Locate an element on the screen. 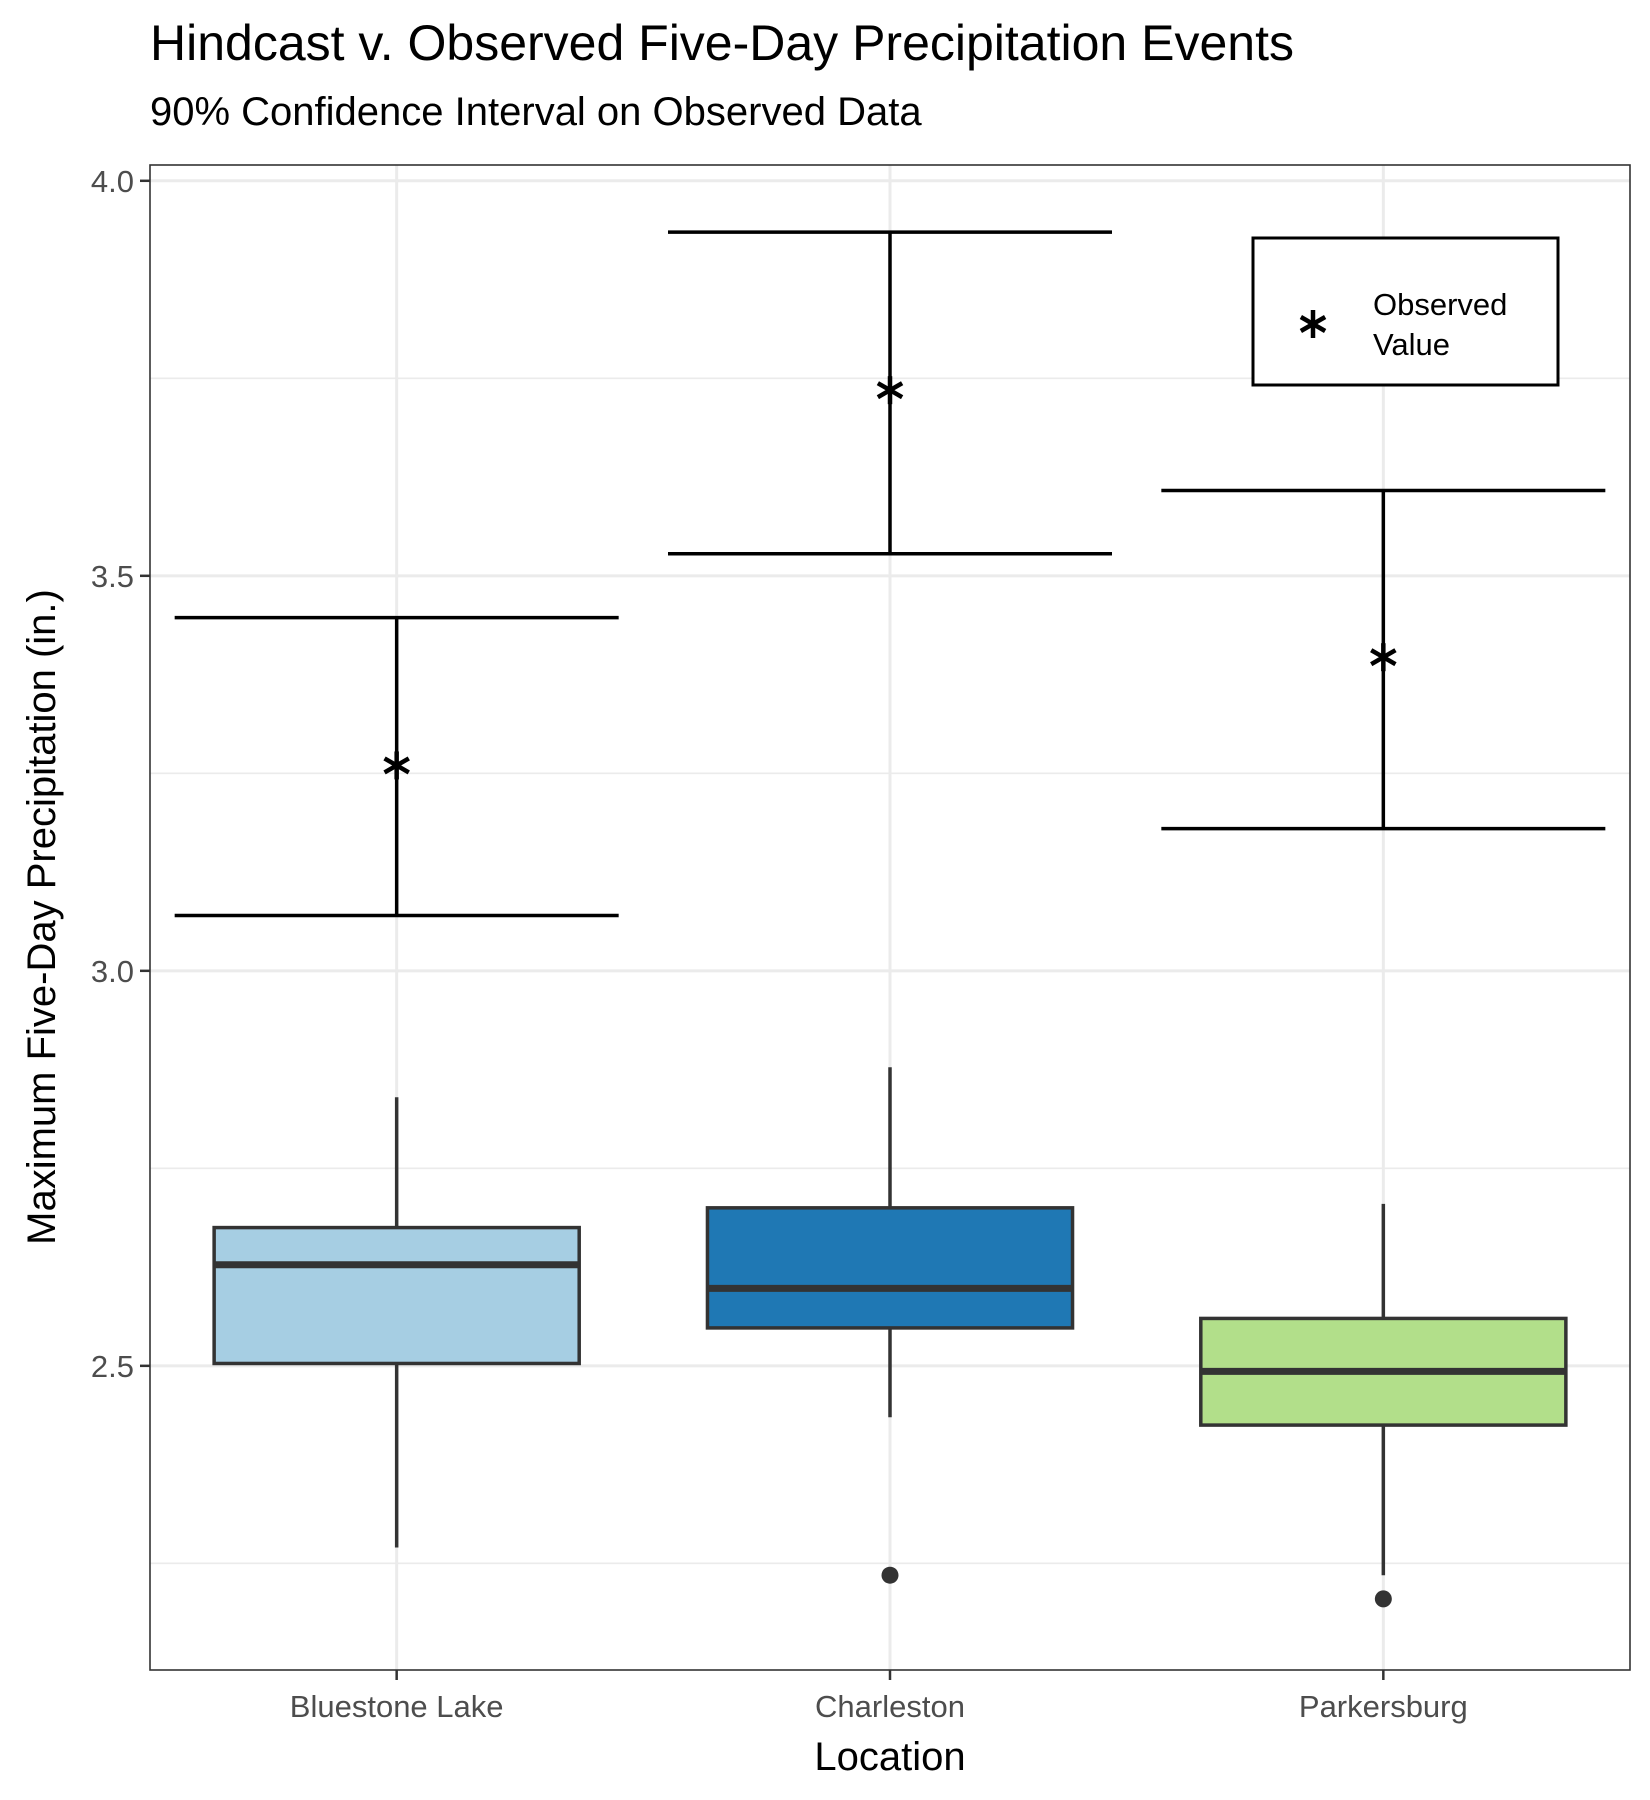 This screenshot has width=1650, height=1800. legend-asterisk is located at coordinates (1313, 324).